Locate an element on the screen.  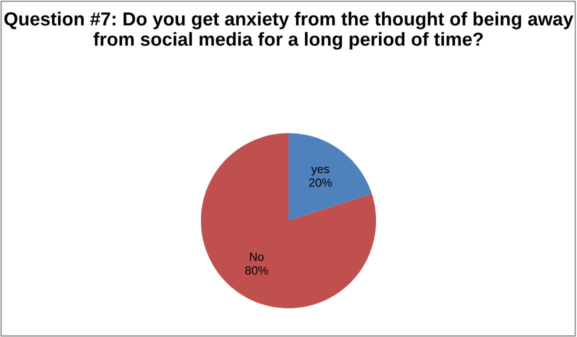
chart-title: Question #7: Do you get anxiety from the thought of being away from social media for a long period of time? is located at coordinates (289, 31).